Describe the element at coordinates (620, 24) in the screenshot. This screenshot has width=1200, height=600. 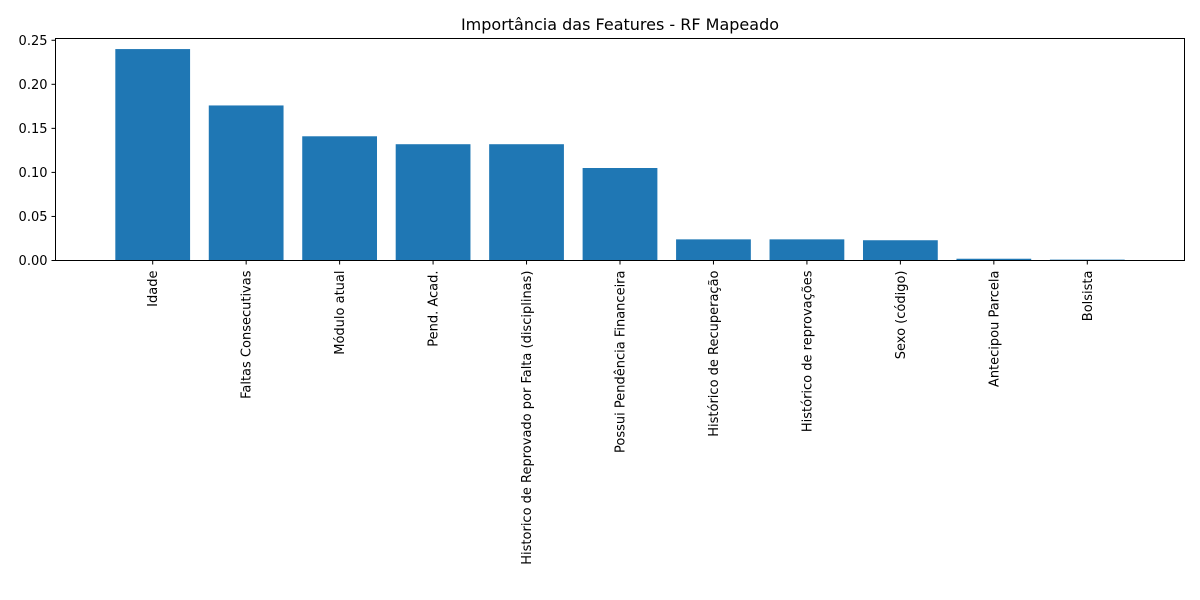
I see `chart-title: Importância das Features - RF Mapeado` at that location.